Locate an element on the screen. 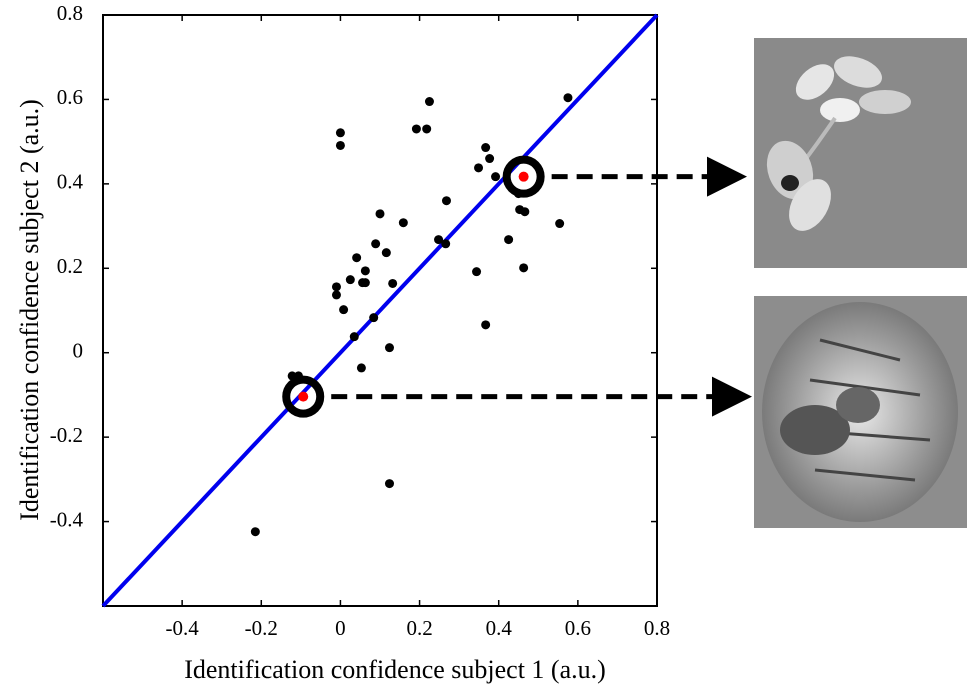  x-tick-label: 0.6 is located at coordinates (578, 628).